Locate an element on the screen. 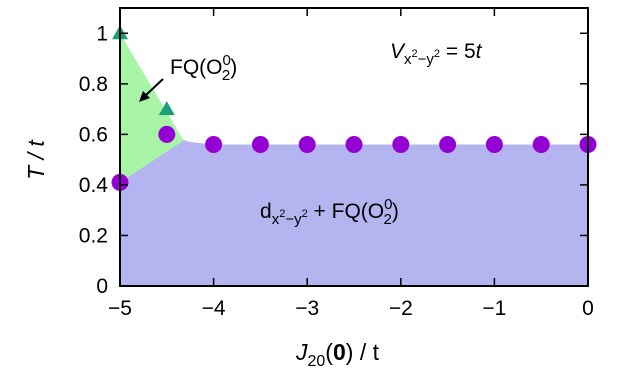 The height and width of the screenshot is (374, 621). y-tick-label: 0.8 is located at coordinates (93, 84).